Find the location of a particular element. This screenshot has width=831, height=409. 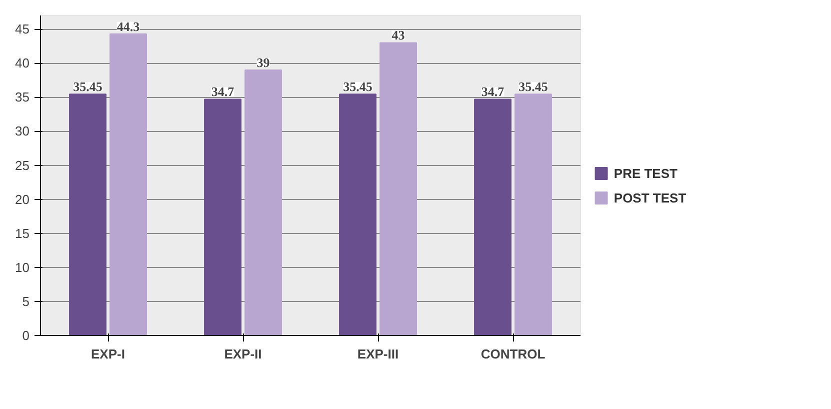

y-tick-label: 15 is located at coordinates (22, 233).